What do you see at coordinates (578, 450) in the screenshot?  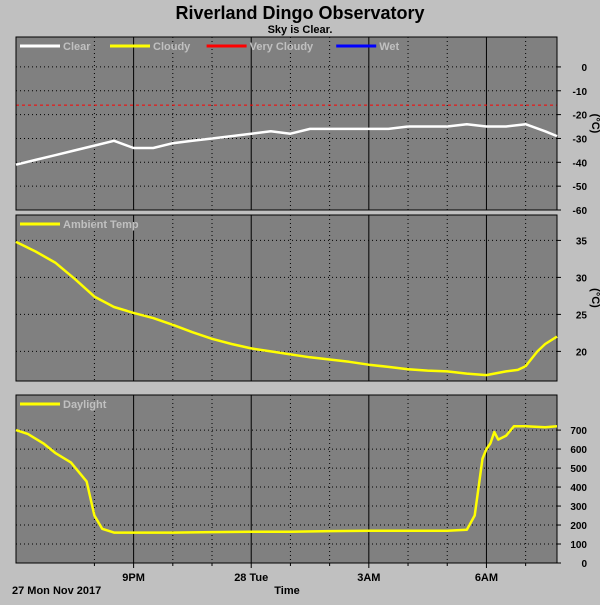 I see `y-tick-label: 600` at bounding box center [578, 450].